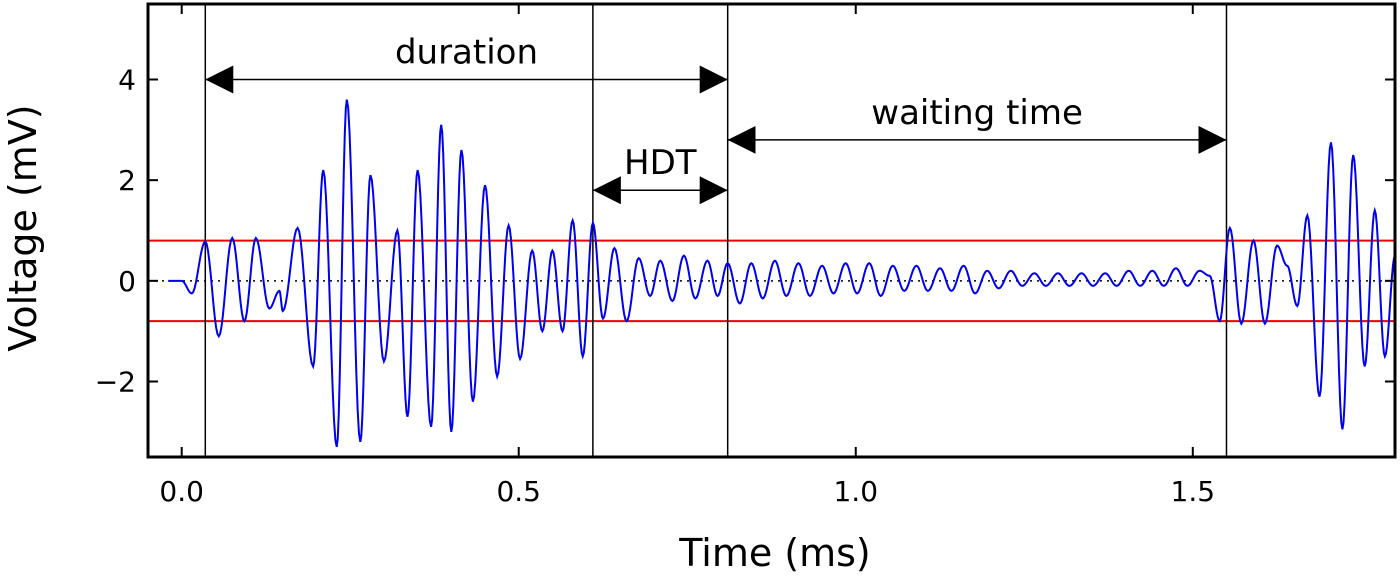  What do you see at coordinates (774, 553) in the screenshot?
I see `x-axis-title: Time (ms)` at bounding box center [774, 553].